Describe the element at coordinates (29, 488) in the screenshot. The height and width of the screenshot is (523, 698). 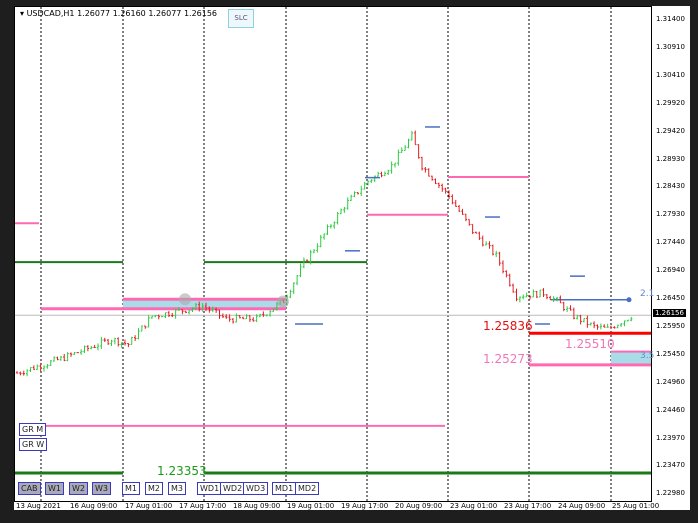
I see `button-cab: CAB` at that location.